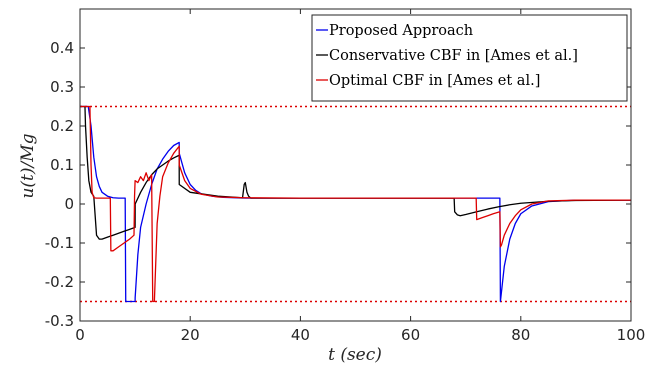  Describe the element at coordinates (434, 81) in the screenshot. I see `legend-label-3: Optimal CBF in [Ames et al.]` at that location.